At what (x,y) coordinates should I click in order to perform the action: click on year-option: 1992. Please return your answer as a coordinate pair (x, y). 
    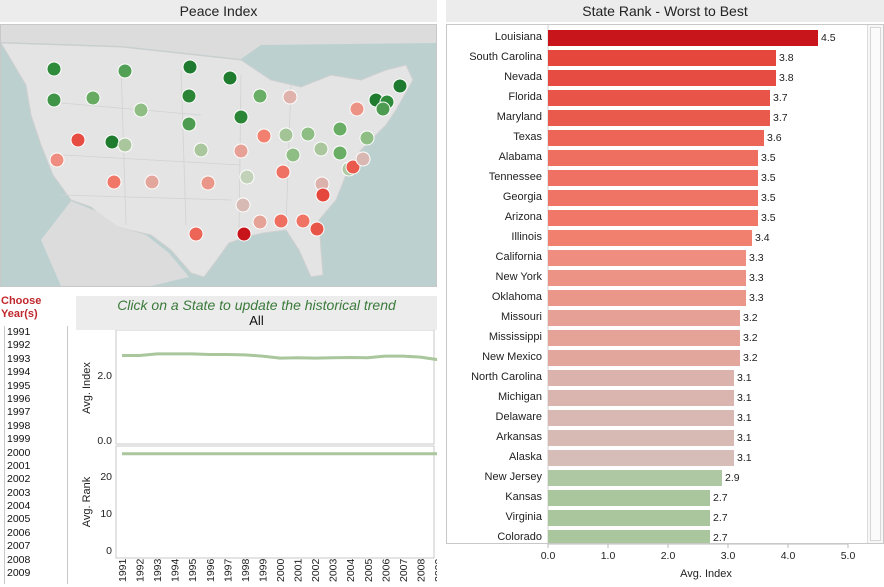
    Looking at the image, I should click on (19, 345).